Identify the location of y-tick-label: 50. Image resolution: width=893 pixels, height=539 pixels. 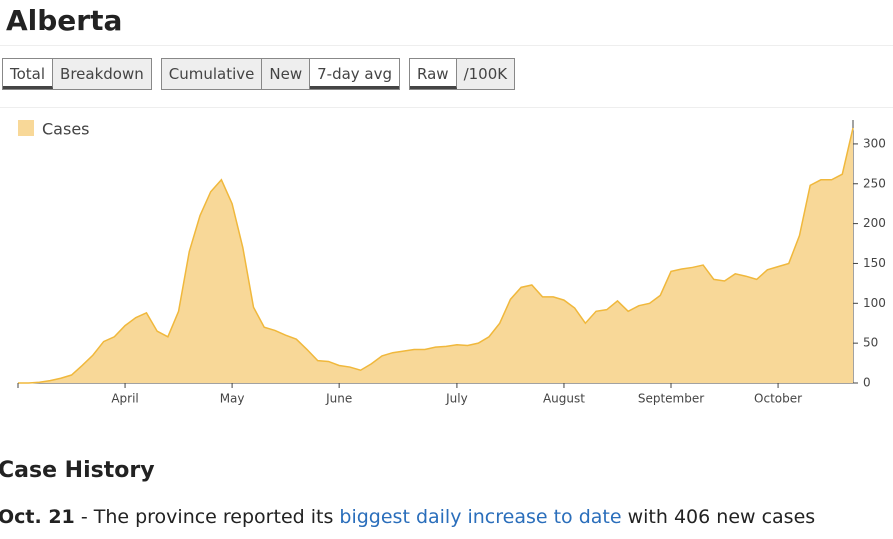
(870, 343).